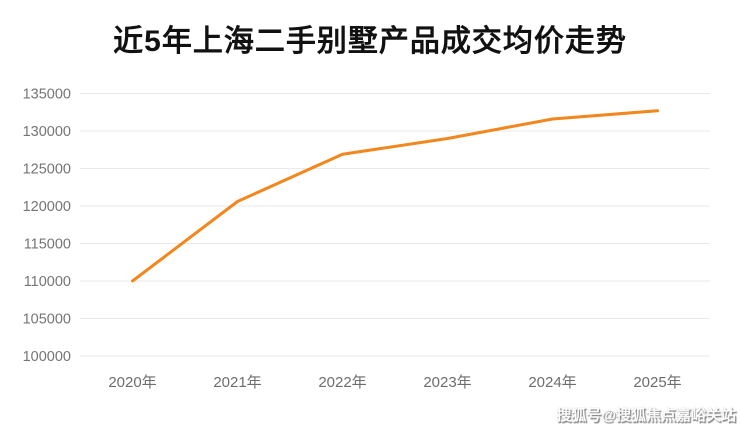  Describe the element at coordinates (342, 382) in the screenshot. I see `x-axis-tick-label: 2022年` at that location.